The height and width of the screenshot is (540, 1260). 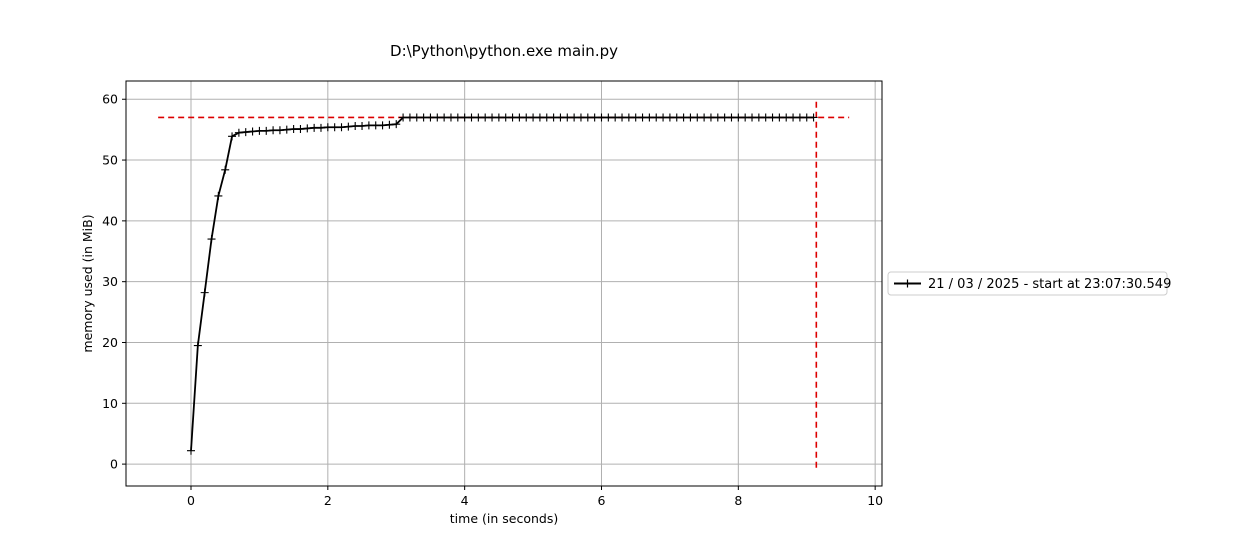 I want to click on y-tick-label: 50, so click(x=110, y=160).